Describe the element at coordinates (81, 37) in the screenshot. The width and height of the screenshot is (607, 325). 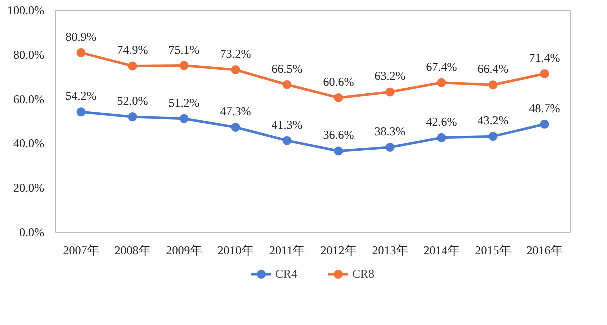
I see `data-label: 80.9%` at that location.